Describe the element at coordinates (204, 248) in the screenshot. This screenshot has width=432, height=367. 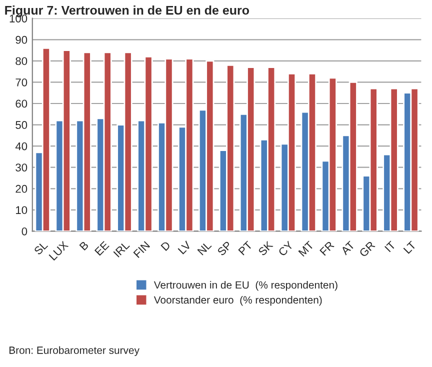
I see `x-tick-label: NL` at that location.